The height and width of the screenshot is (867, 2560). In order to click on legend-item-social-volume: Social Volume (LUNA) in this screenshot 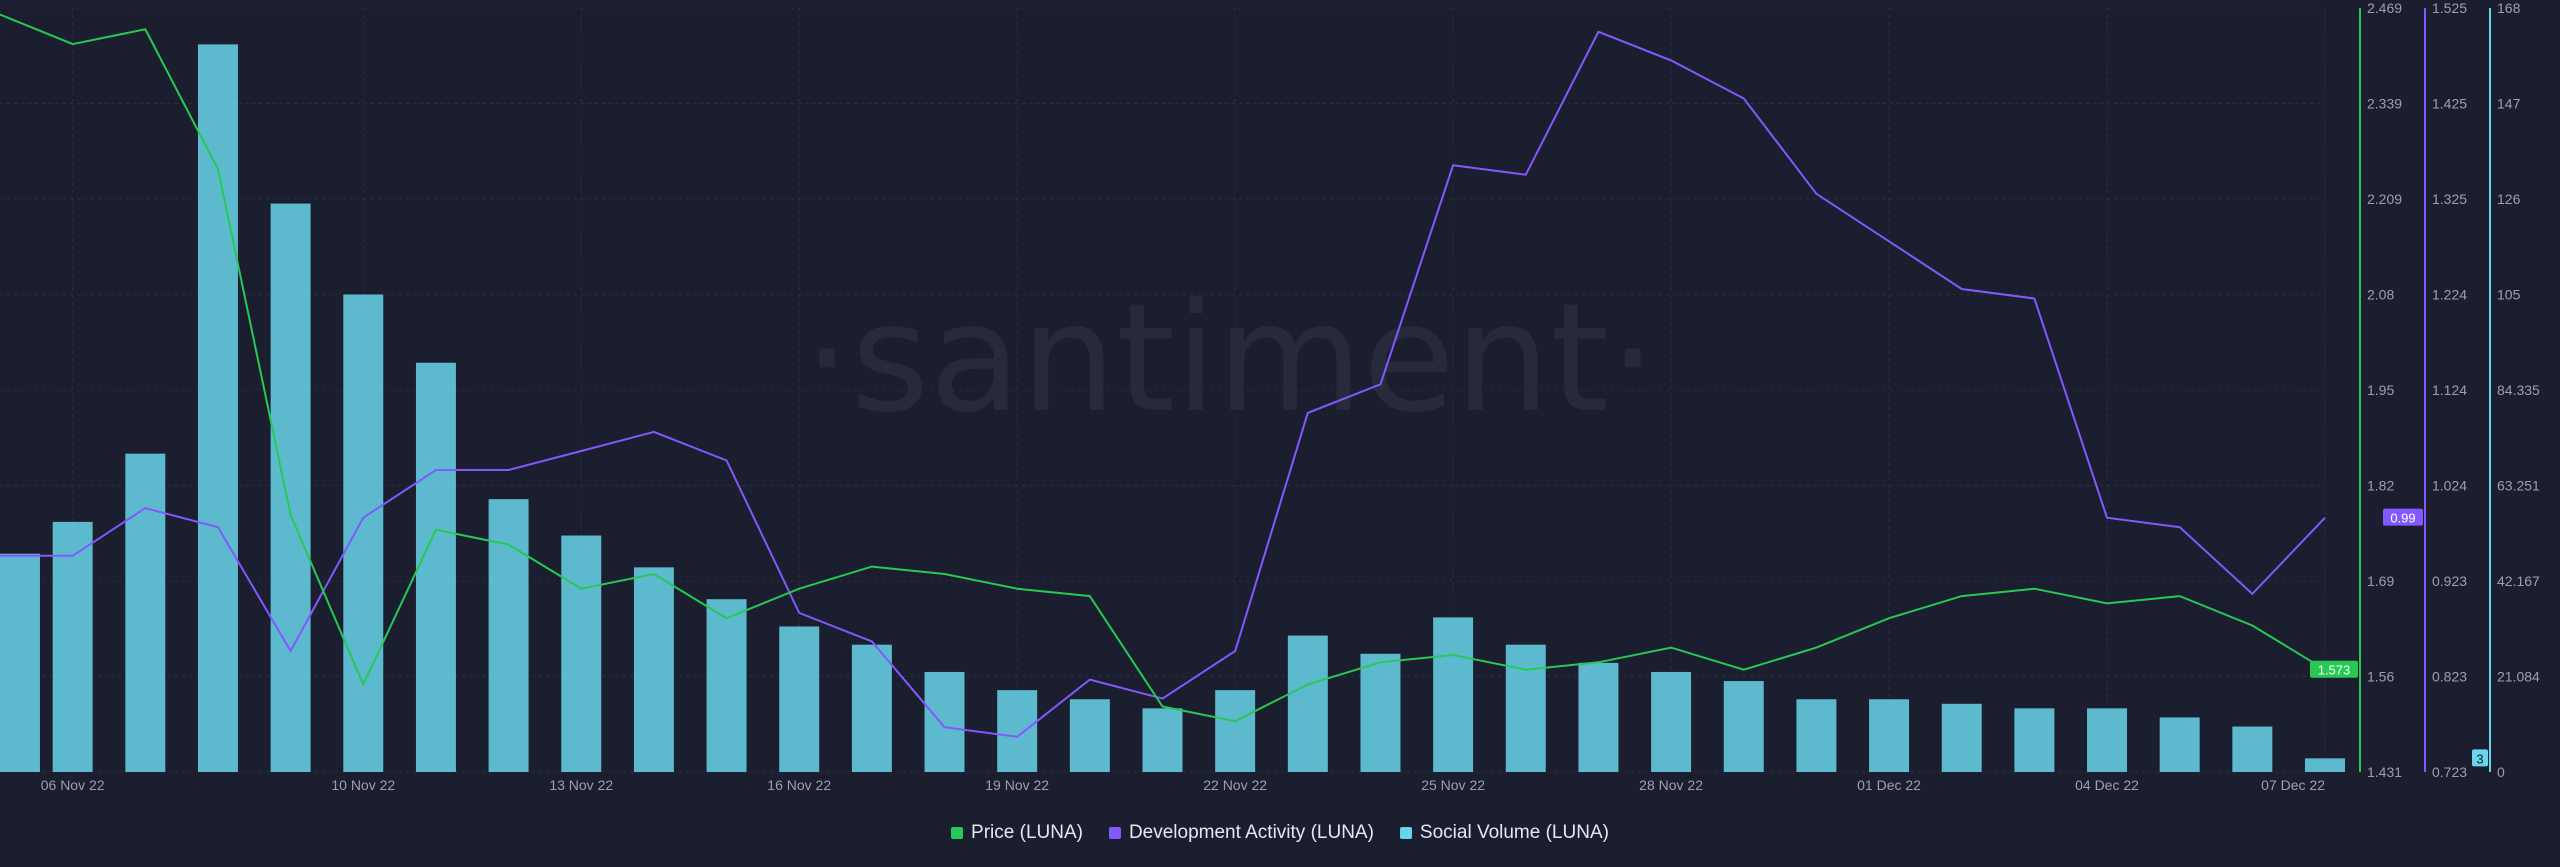, I will do `click(1504, 833)`.